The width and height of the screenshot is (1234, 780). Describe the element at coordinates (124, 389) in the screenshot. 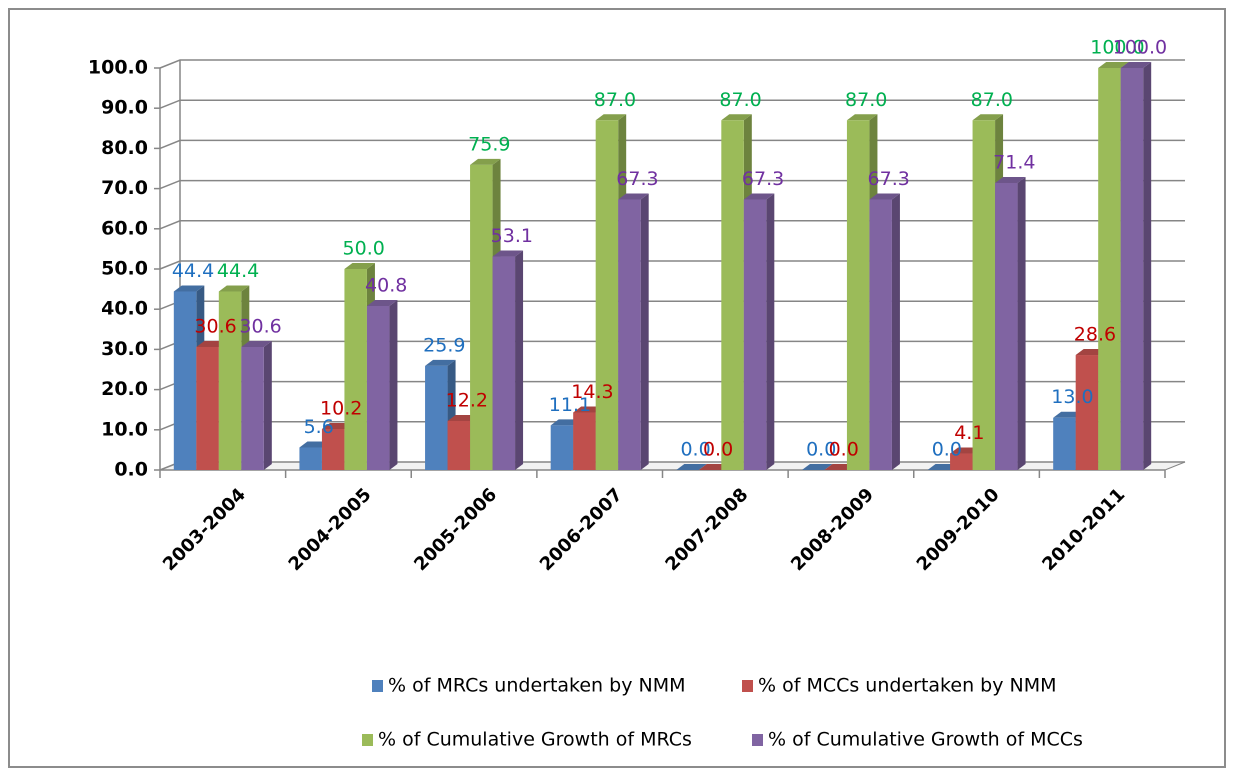

I see `y-tick-label: 20.0` at that location.